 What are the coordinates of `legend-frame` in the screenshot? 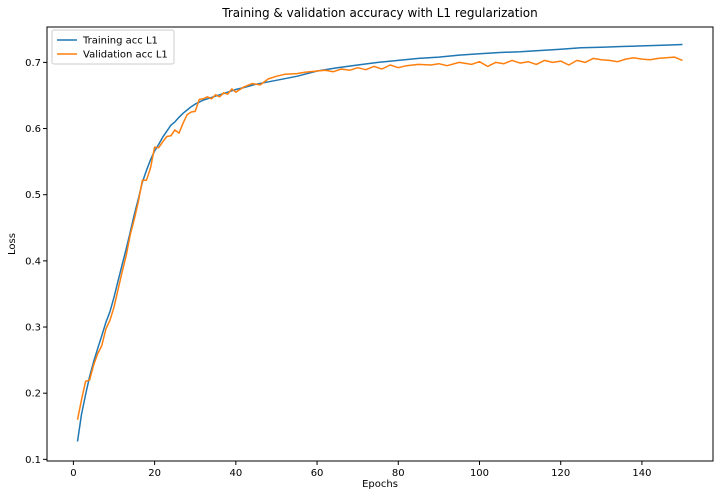 It's located at (113, 47).